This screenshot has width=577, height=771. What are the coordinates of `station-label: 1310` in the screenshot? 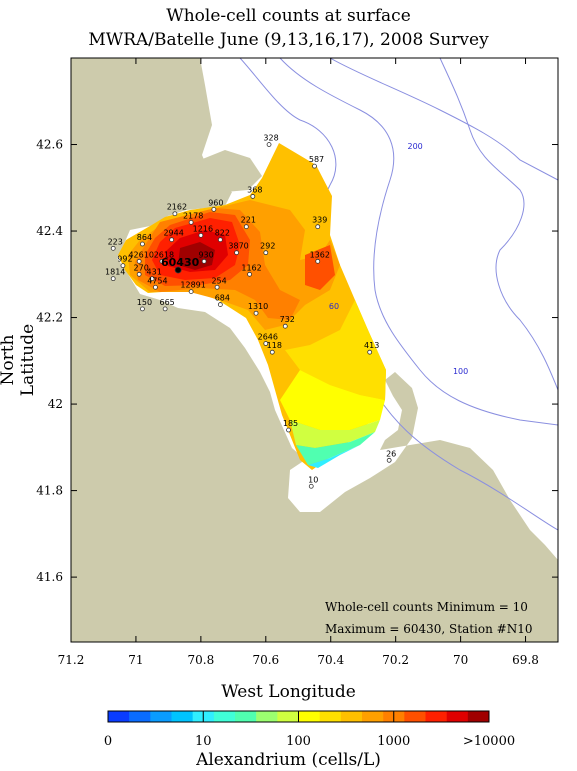 It's located at (258, 306).